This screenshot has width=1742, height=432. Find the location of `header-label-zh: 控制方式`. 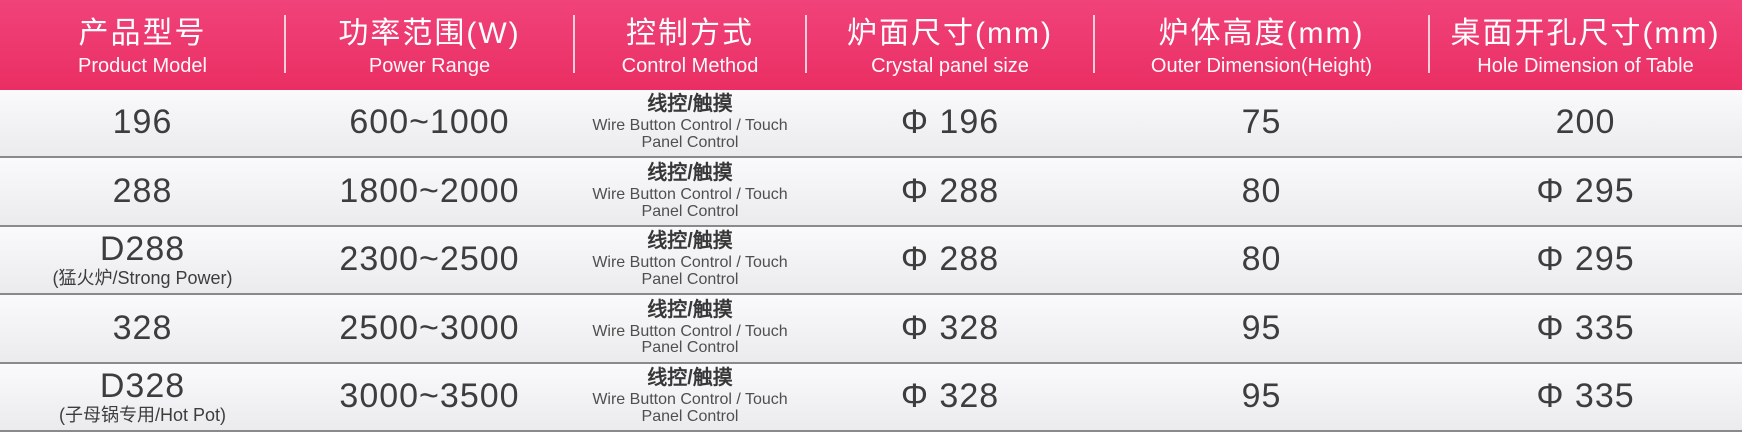

header-label-zh: 控制方式 is located at coordinates (690, 33).